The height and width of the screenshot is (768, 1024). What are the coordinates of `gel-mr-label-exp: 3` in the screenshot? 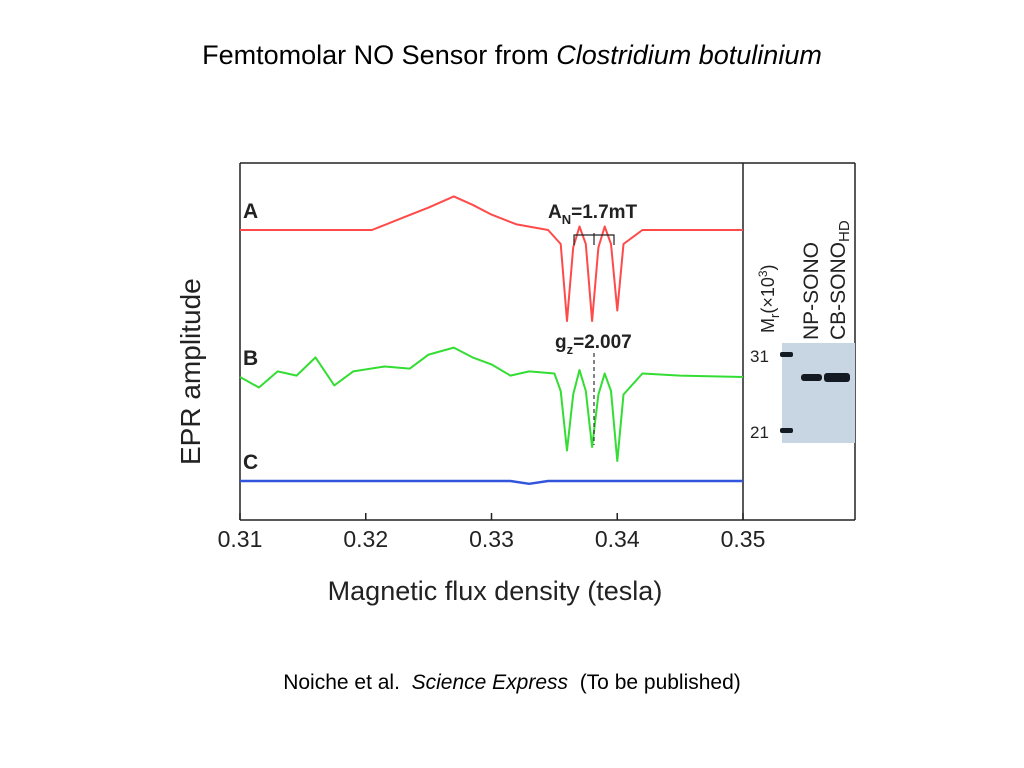 It's located at (763, 273).